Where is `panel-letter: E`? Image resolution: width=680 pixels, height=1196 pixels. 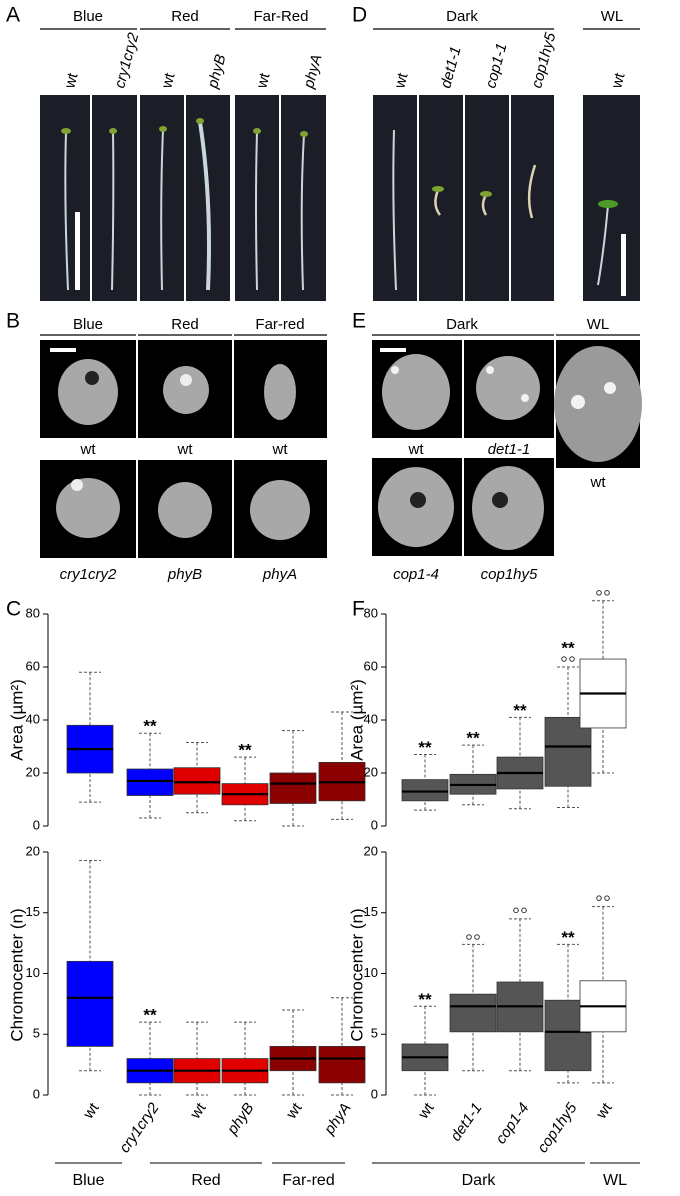 panel-letter: E is located at coordinates (359, 321).